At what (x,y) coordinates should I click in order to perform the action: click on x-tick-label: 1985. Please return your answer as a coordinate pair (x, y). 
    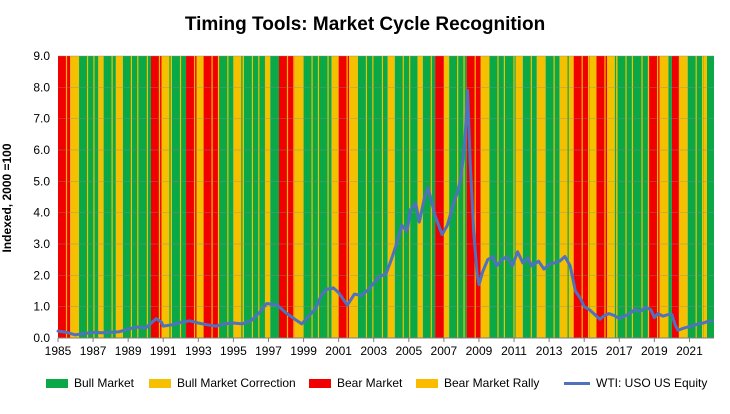
    Looking at the image, I should click on (58, 351).